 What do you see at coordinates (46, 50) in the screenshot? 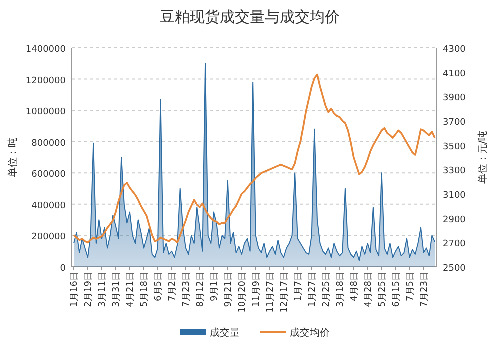
I see `y-tick-label: 1400000` at bounding box center [46, 50].